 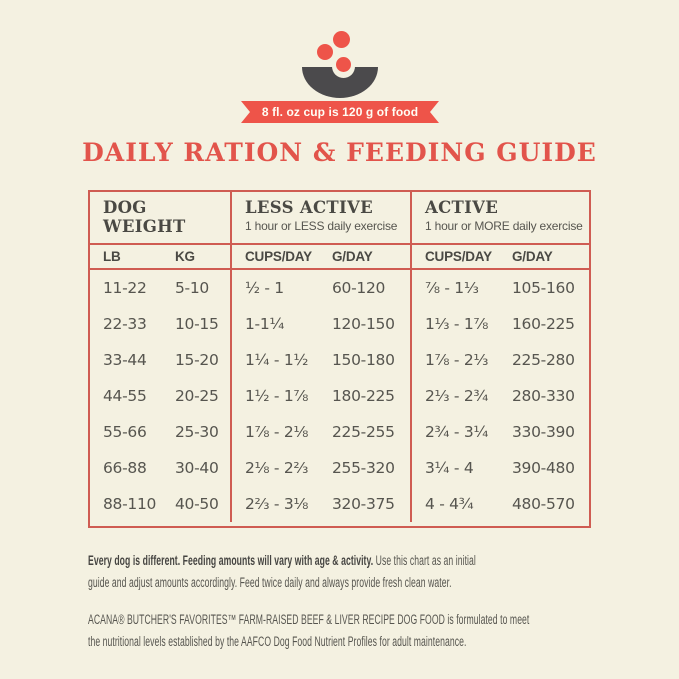 I want to click on active-cups-value: 1⅓ - 1⅞, so click(x=457, y=324).